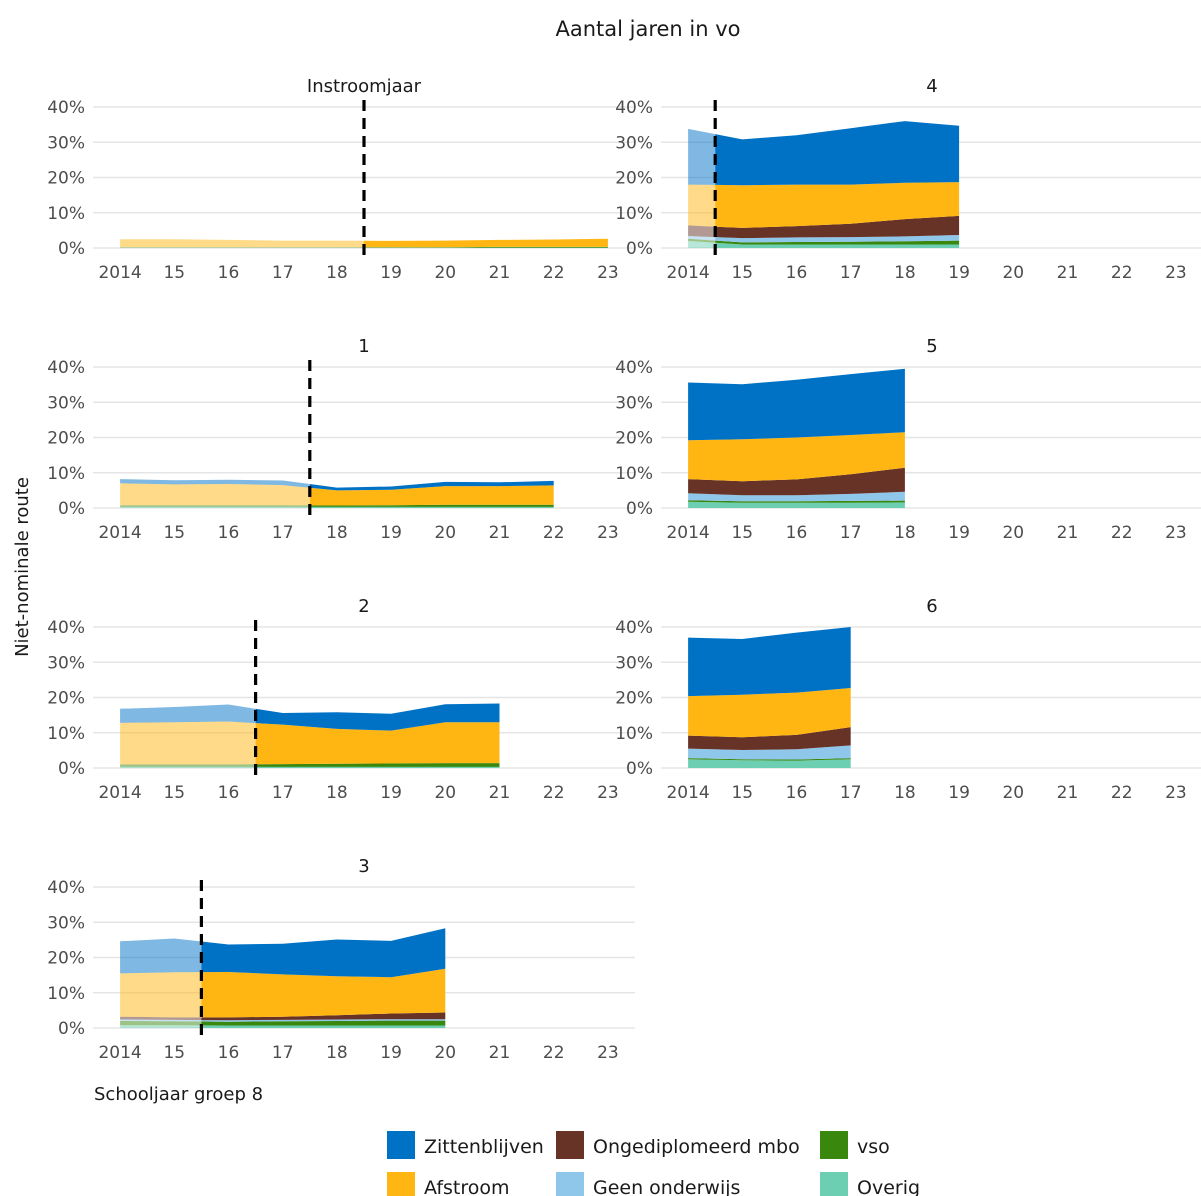 The height and width of the screenshot is (1196, 1201). I want to click on panel-title: 3, so click(363, 866).